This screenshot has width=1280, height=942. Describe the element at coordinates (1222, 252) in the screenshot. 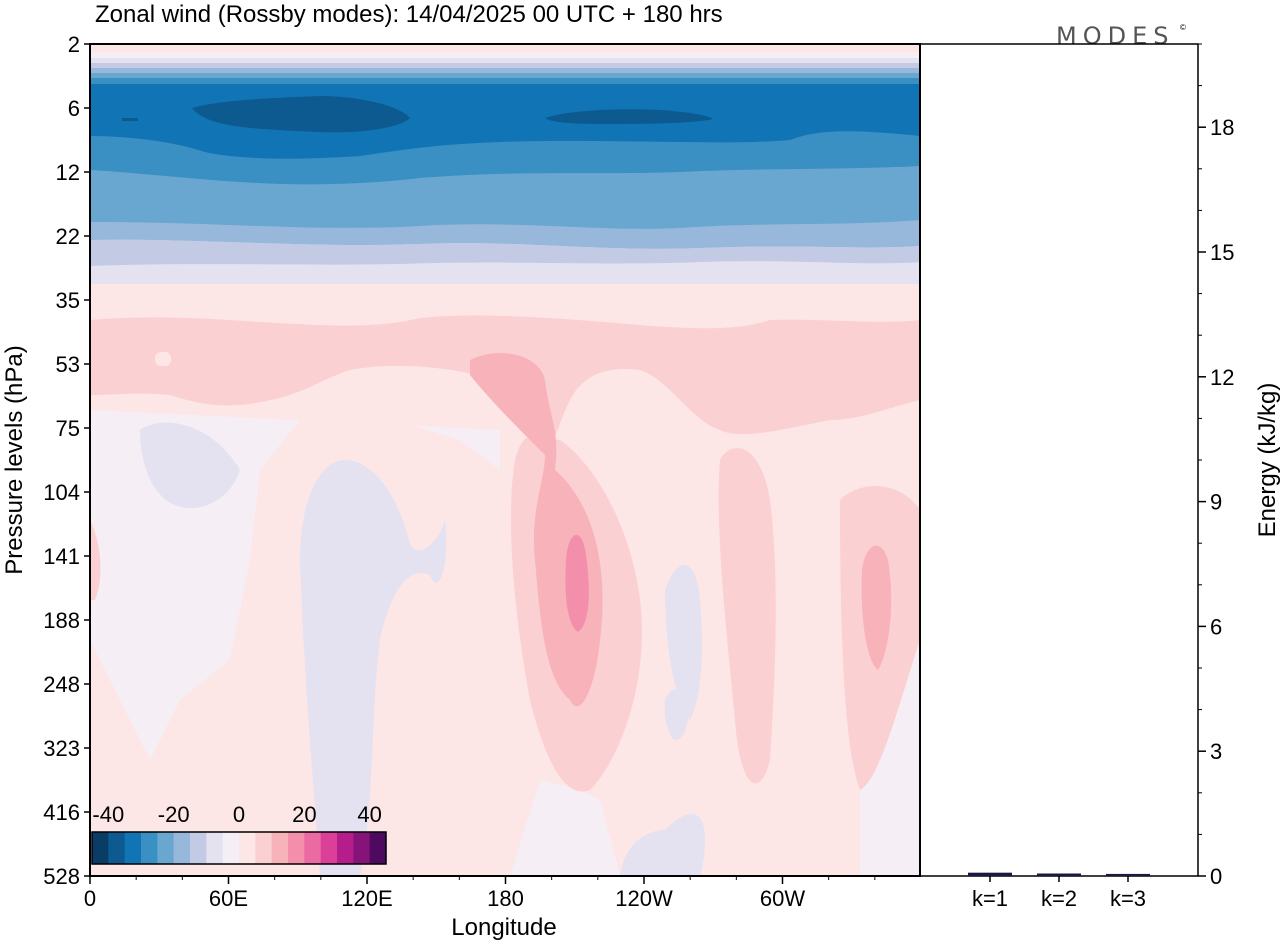

I see `energy-tick-label: 15` at that location.